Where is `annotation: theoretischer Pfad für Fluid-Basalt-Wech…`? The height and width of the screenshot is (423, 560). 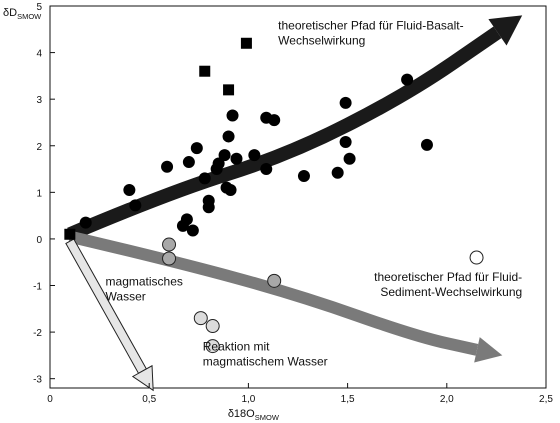
annotation: theoretischer Pfad für Fluid-Basalt-Wech… is located at coordinates (370, 32).